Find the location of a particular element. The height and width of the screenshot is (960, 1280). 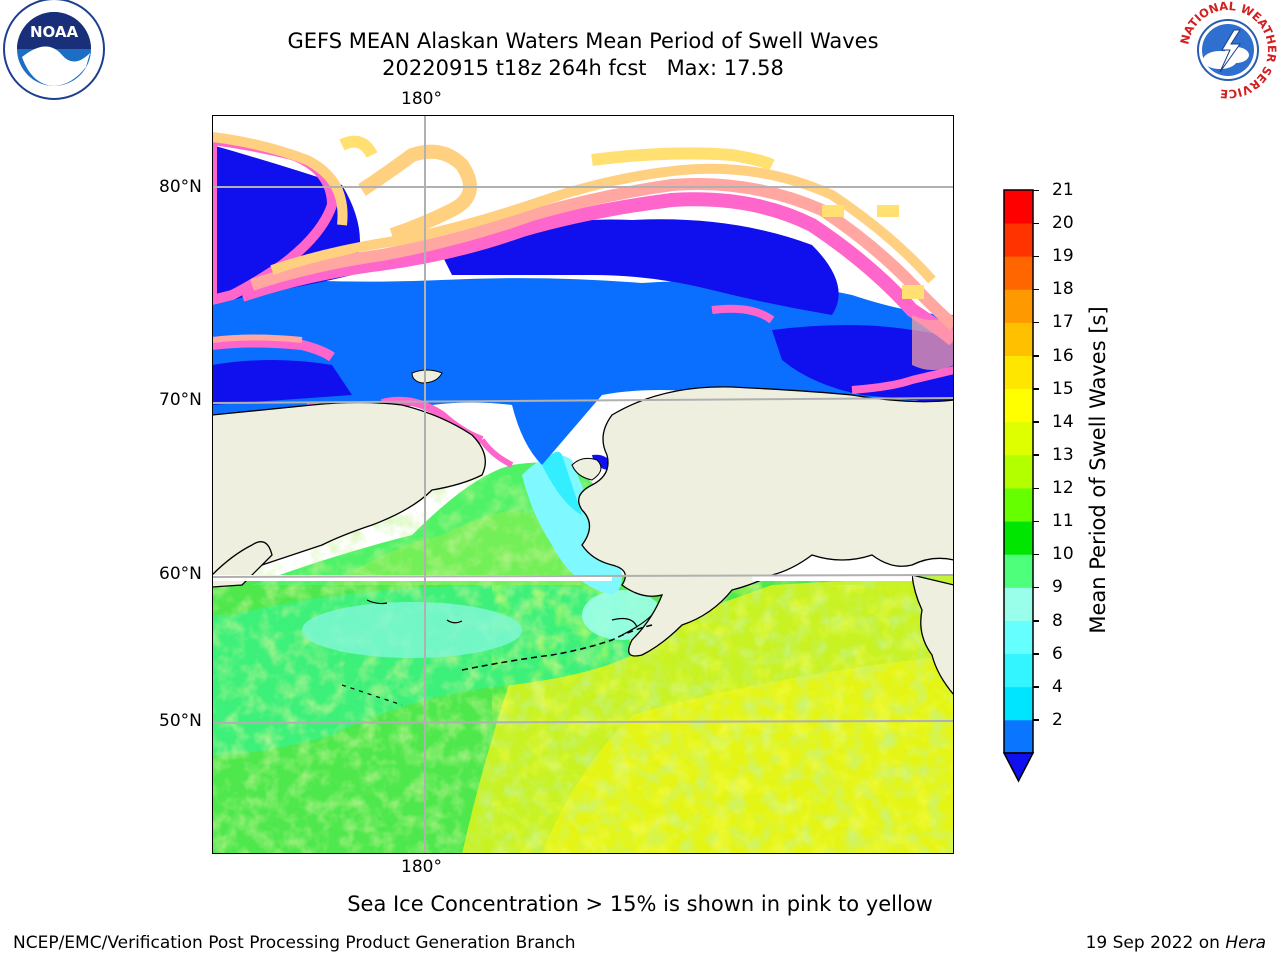

bering-sea-cool-area is located at coordinates (412, 630).